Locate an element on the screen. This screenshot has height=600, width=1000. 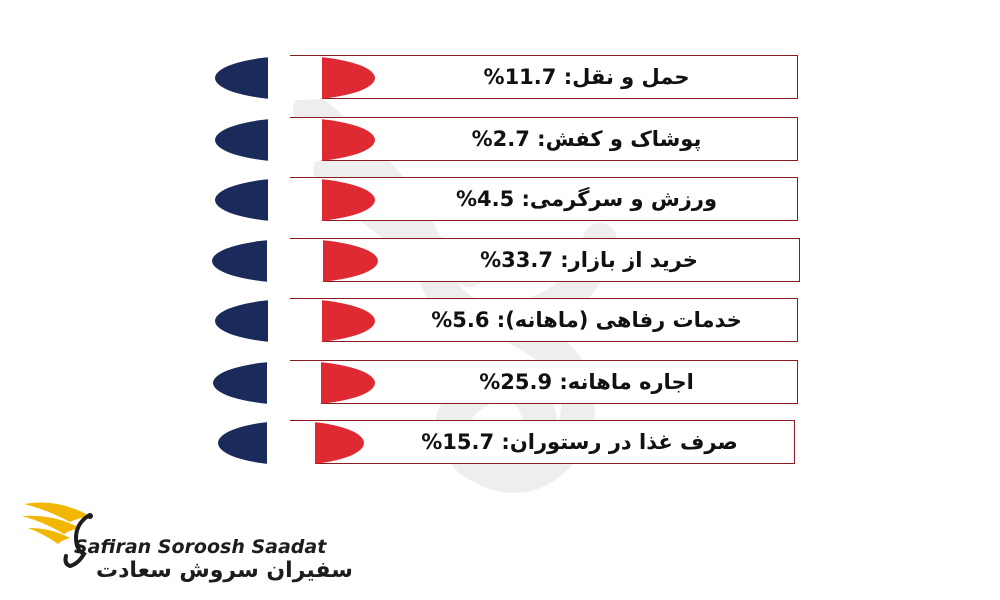
brand-logo is located at coordinates (57, 535).